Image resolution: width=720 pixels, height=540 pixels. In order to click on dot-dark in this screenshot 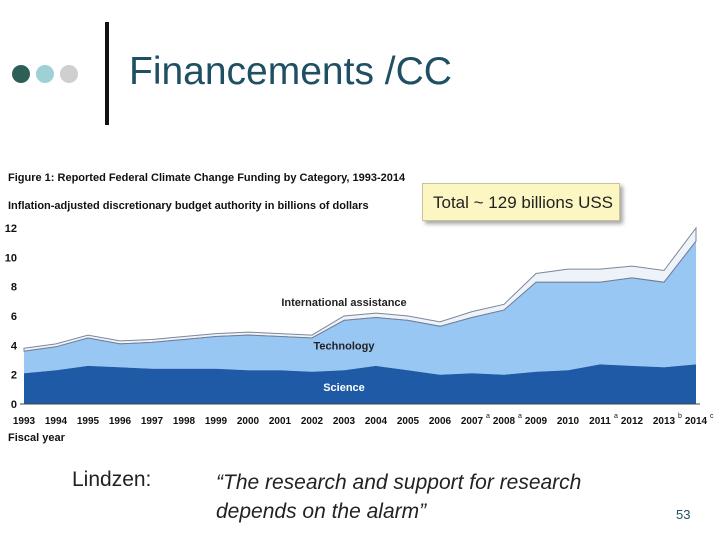, I will do `click(21, 74)`.